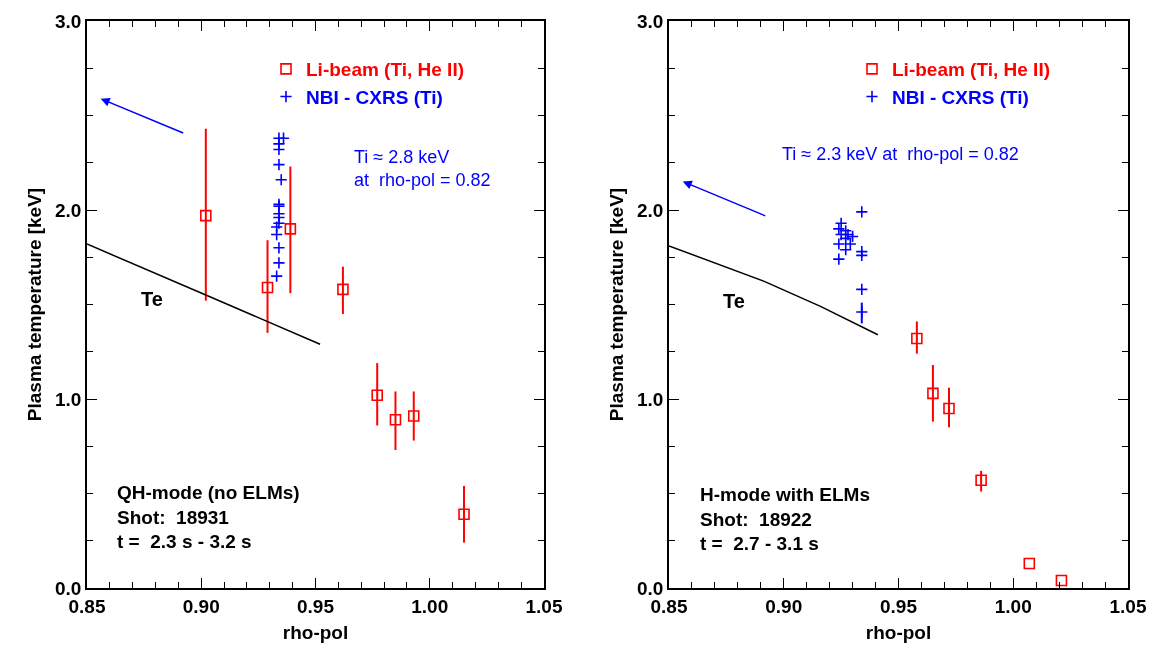 This screenshot has width=1168, height=655. I want to click on annotation: Ti ≈ 2.8 keV at rho-pol = 0.82, so click(422, 169).